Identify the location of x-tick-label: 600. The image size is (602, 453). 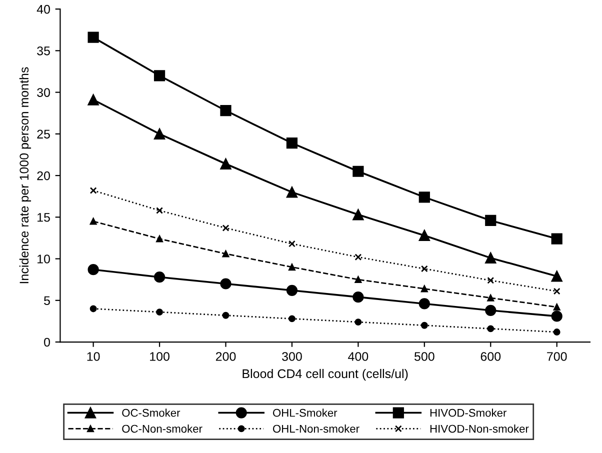
(490, 356).